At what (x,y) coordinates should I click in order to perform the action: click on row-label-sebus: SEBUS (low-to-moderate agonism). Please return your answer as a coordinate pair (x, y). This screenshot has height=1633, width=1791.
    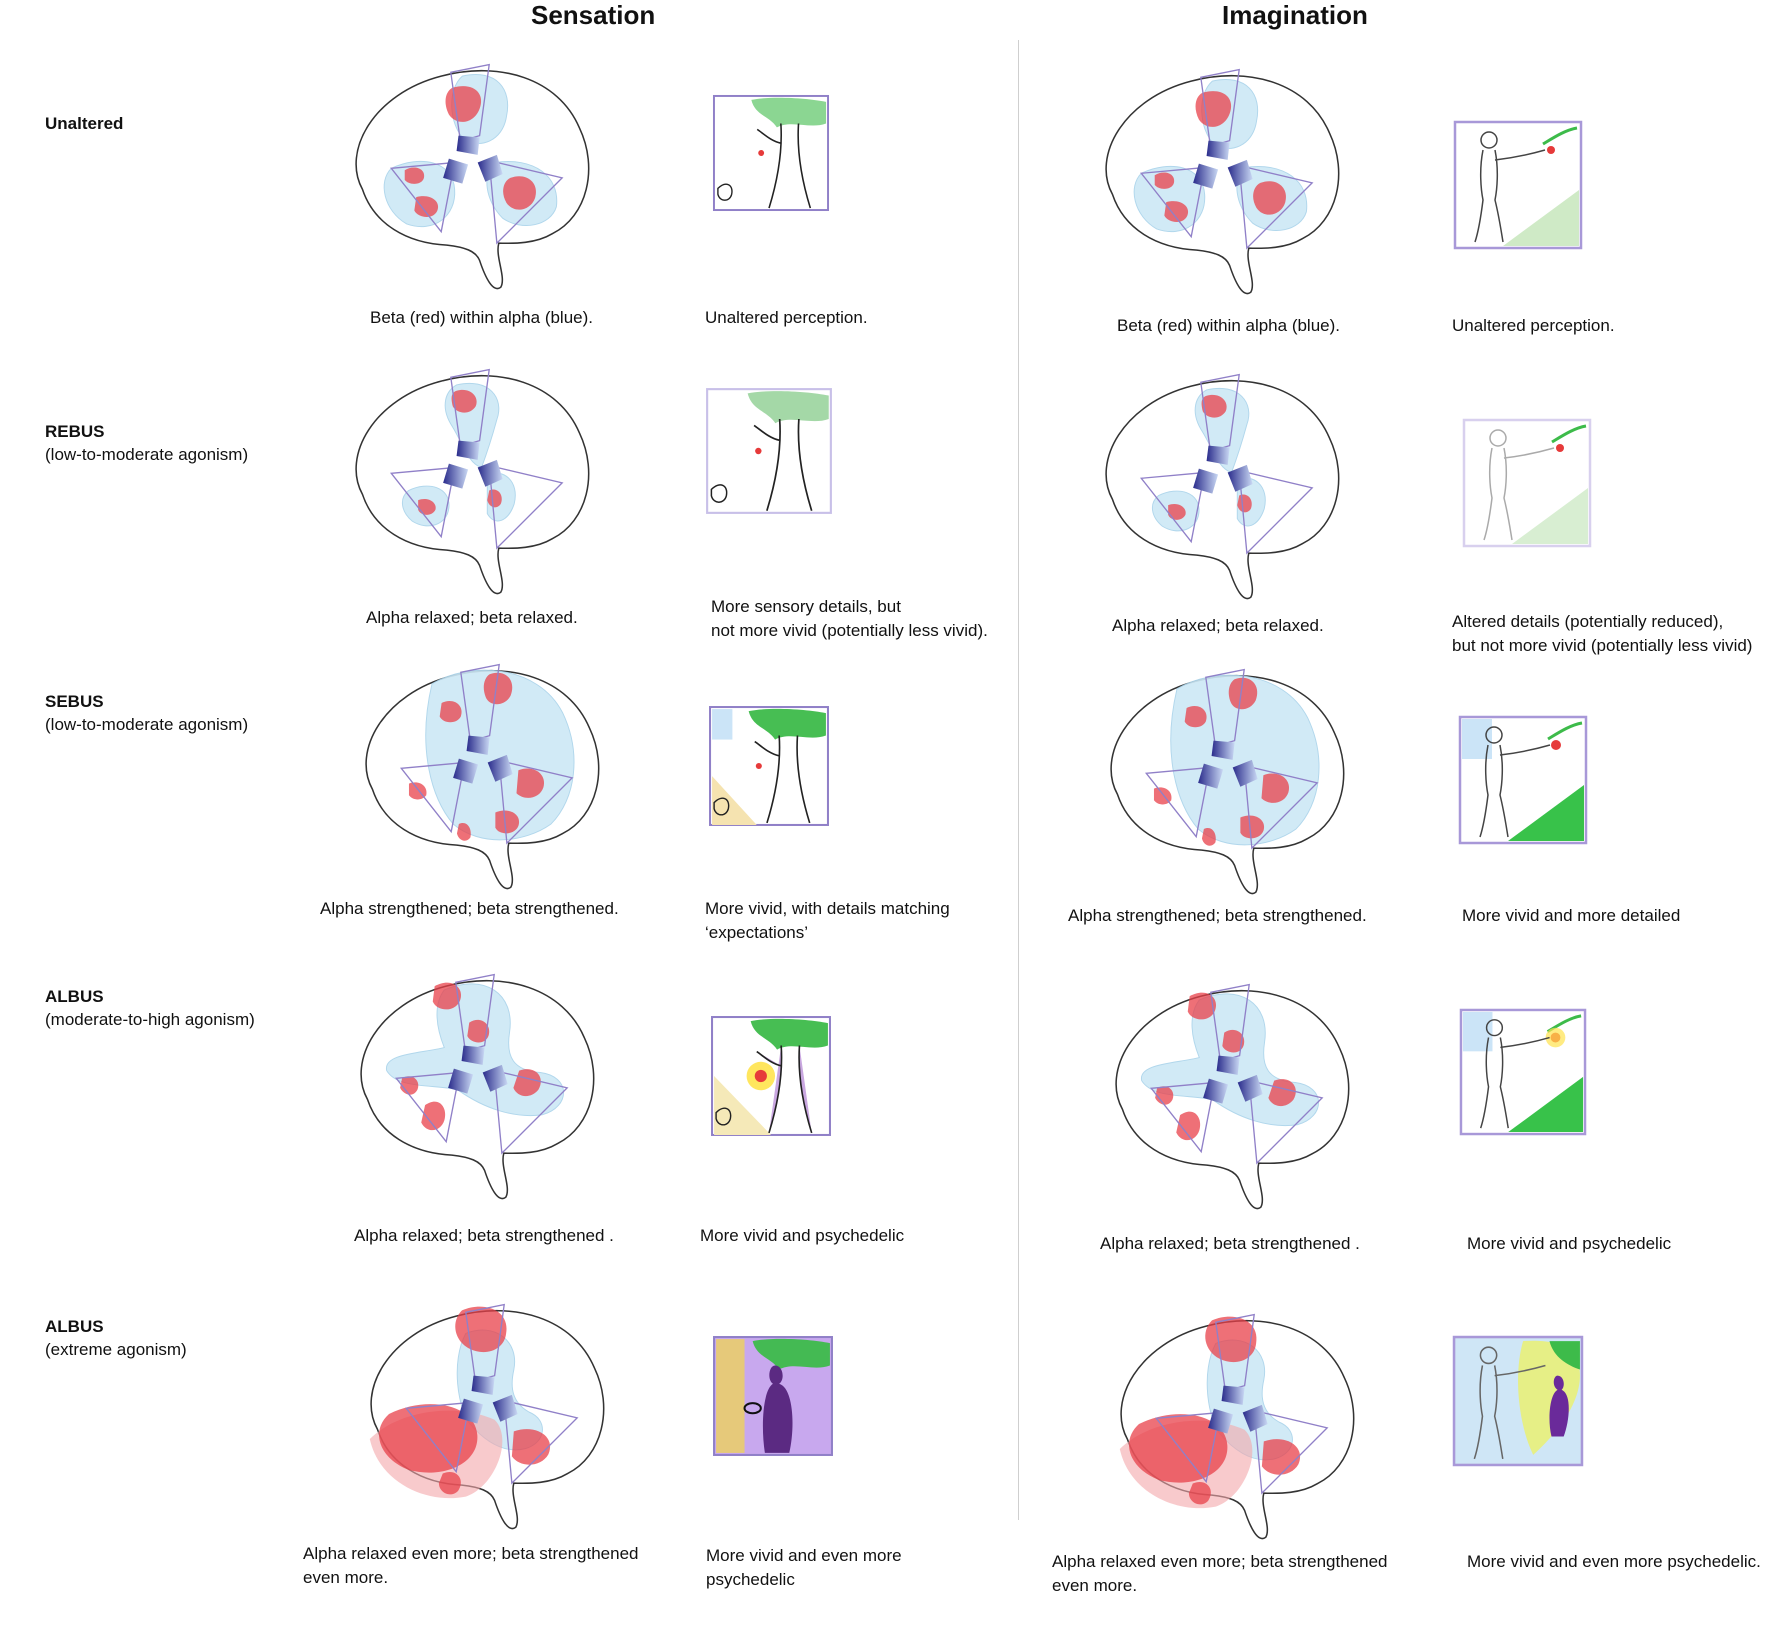
    Looking at the image, I should click on (146, 713).